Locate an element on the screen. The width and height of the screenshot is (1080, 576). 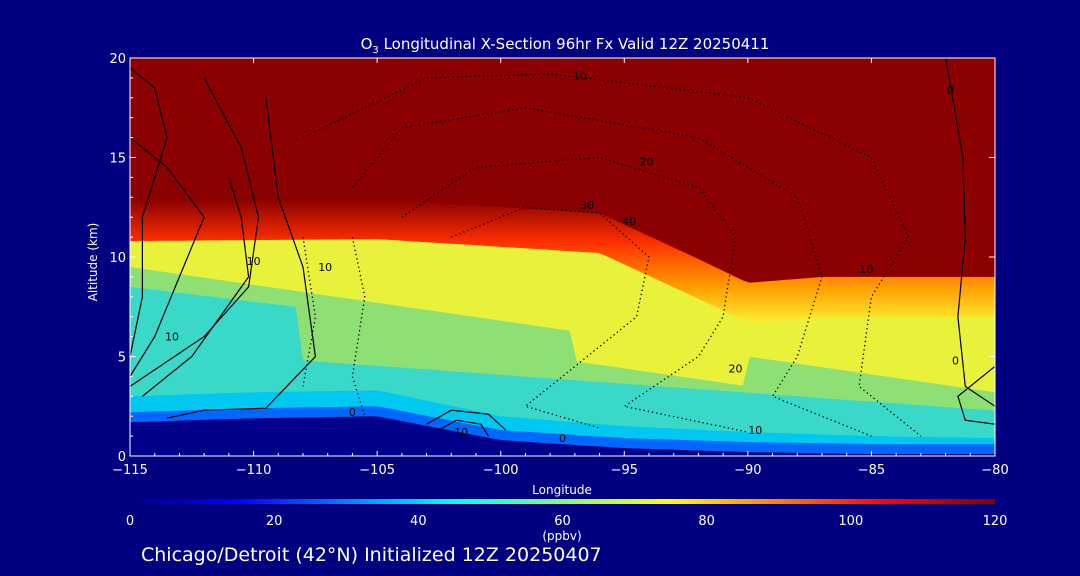
y-tick-label: 15 is located at coordinates (117, 159).